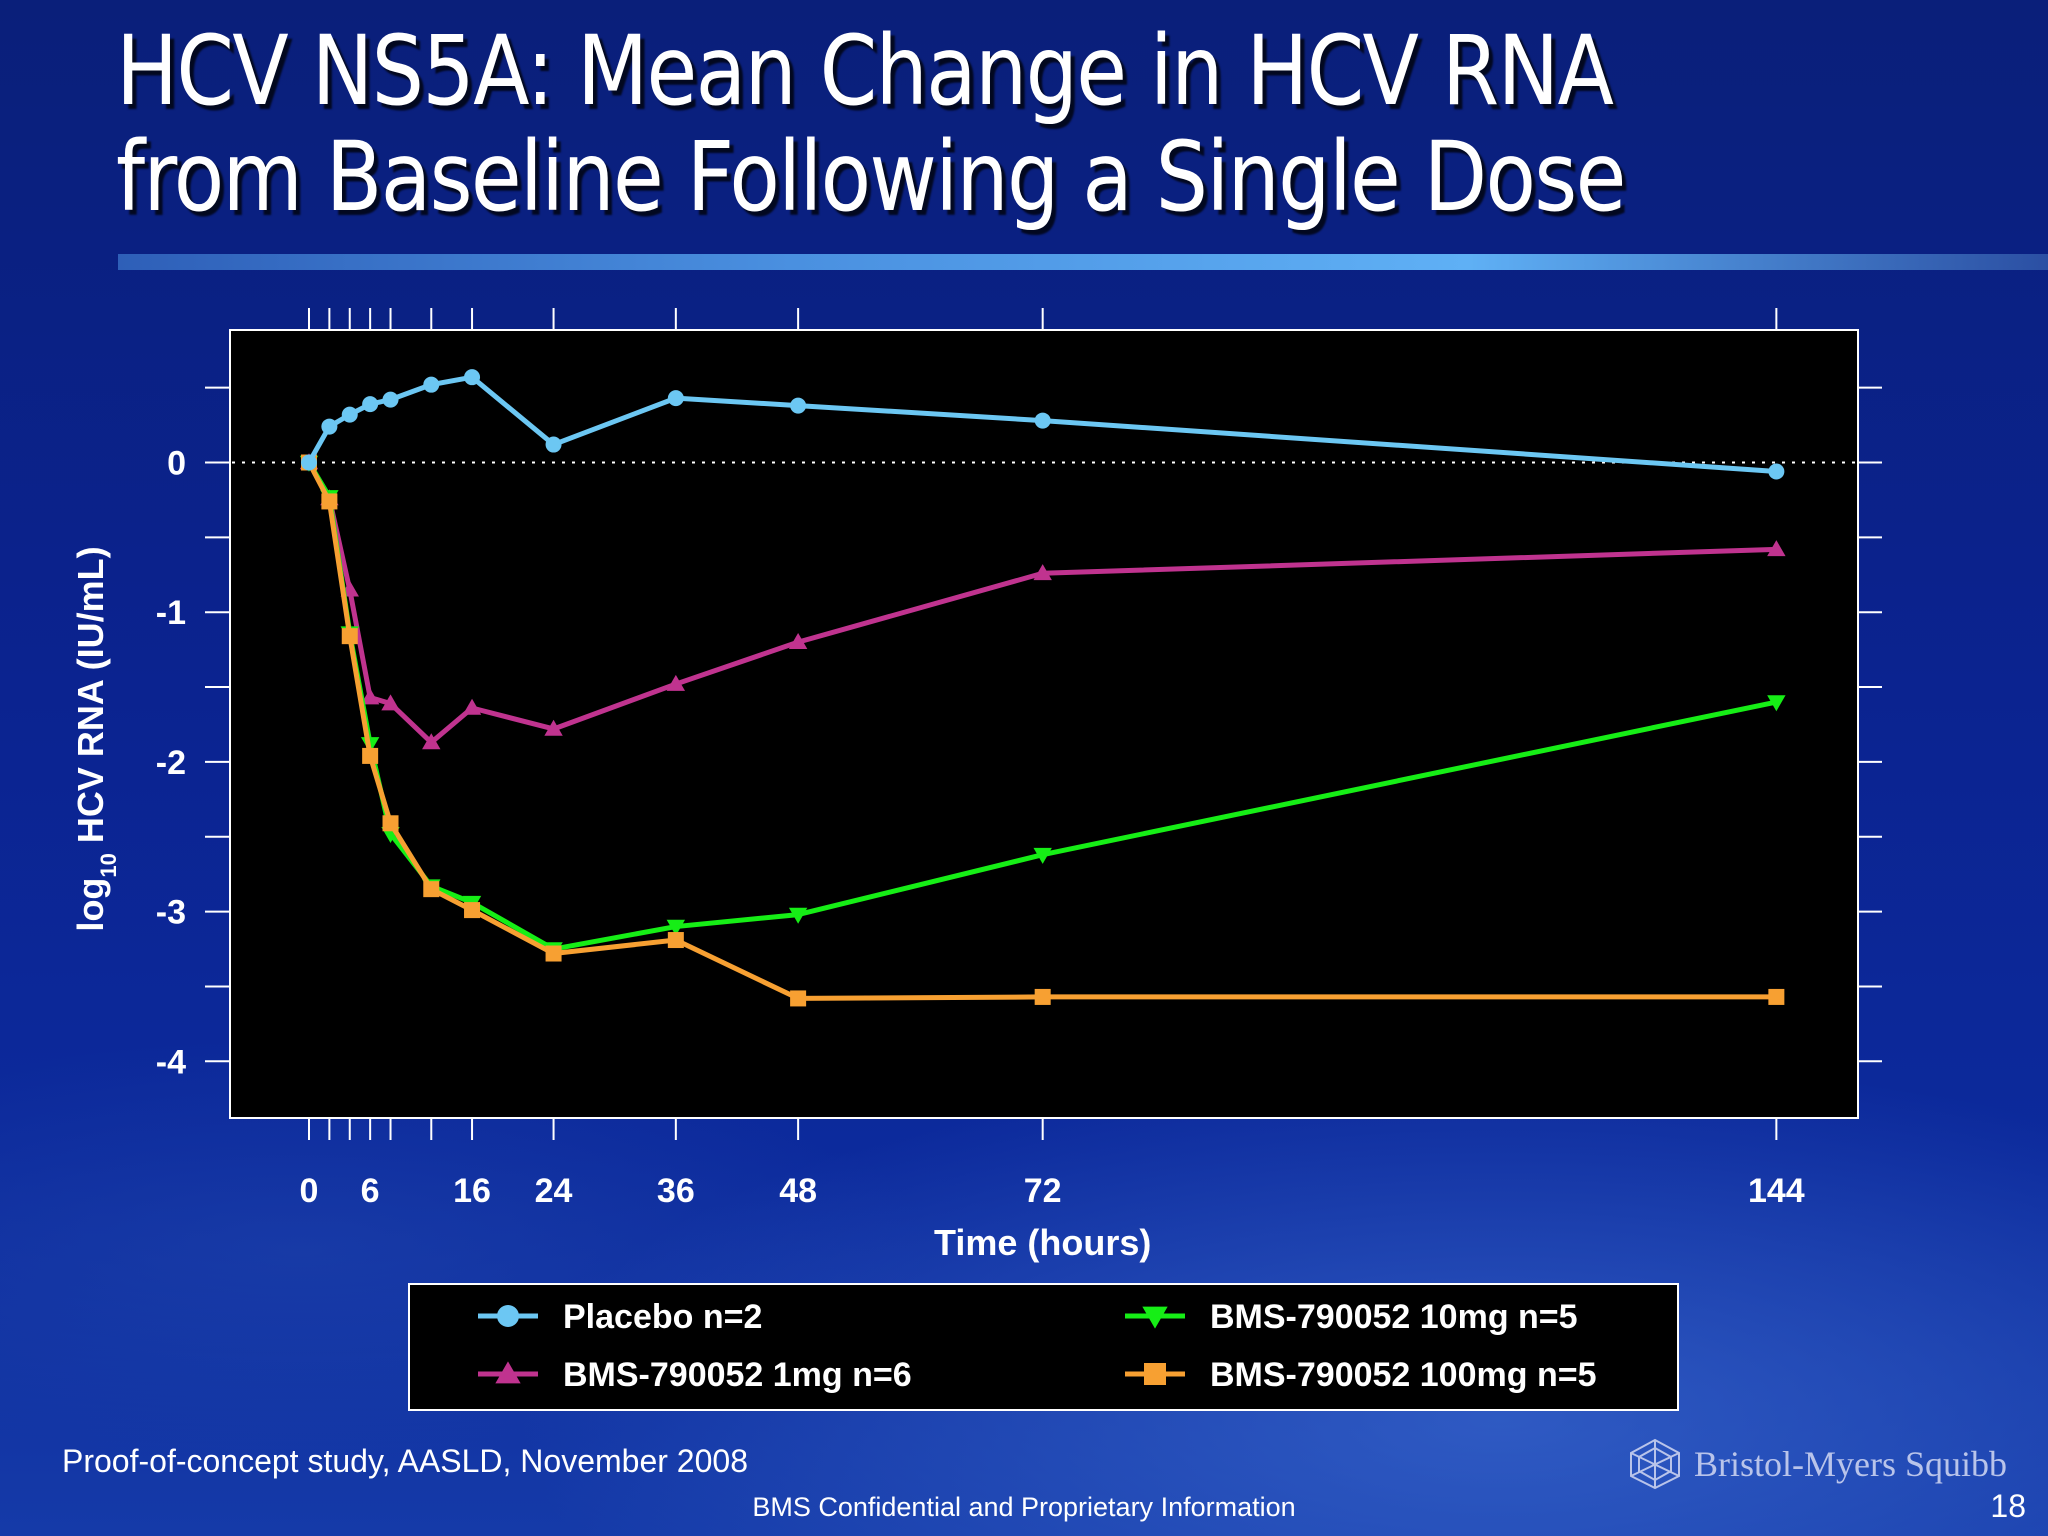 The width and height of the screenshot is (2048, 1536). I want to click on logo-text: Bristol-Myers Squibb, so click(1851, 1464).